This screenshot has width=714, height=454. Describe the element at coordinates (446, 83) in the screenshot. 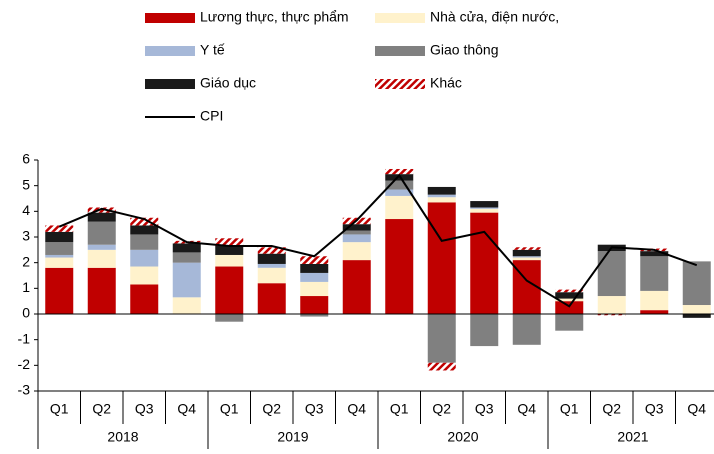

I see `legend-label: Khác` at that location.